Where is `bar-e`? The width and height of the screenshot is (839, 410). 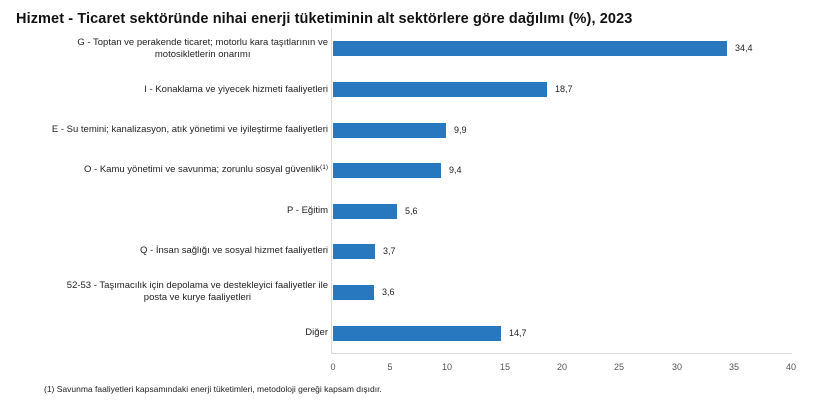 bar-e is located at coordinates (389, 130).